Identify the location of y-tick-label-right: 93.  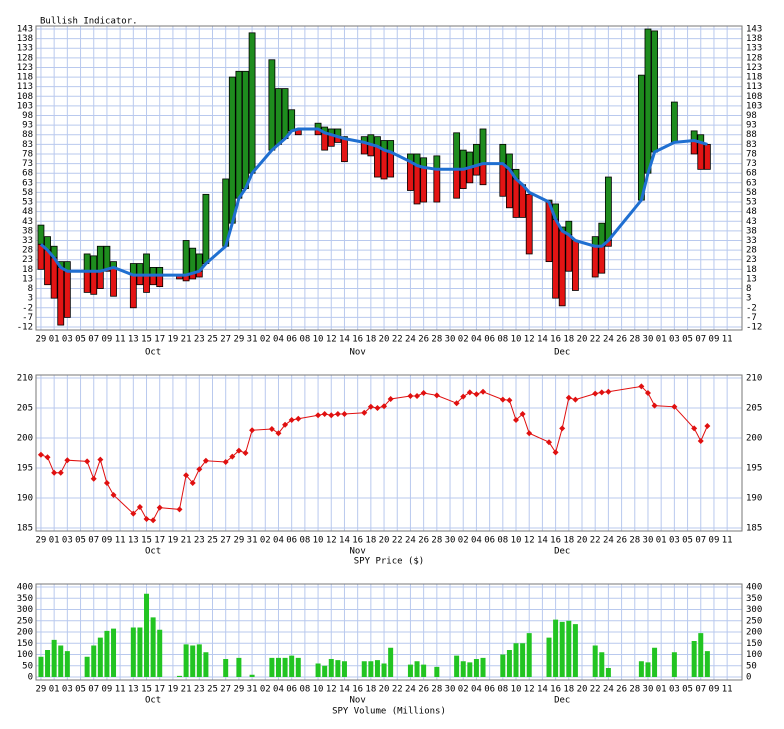
(751, 126).